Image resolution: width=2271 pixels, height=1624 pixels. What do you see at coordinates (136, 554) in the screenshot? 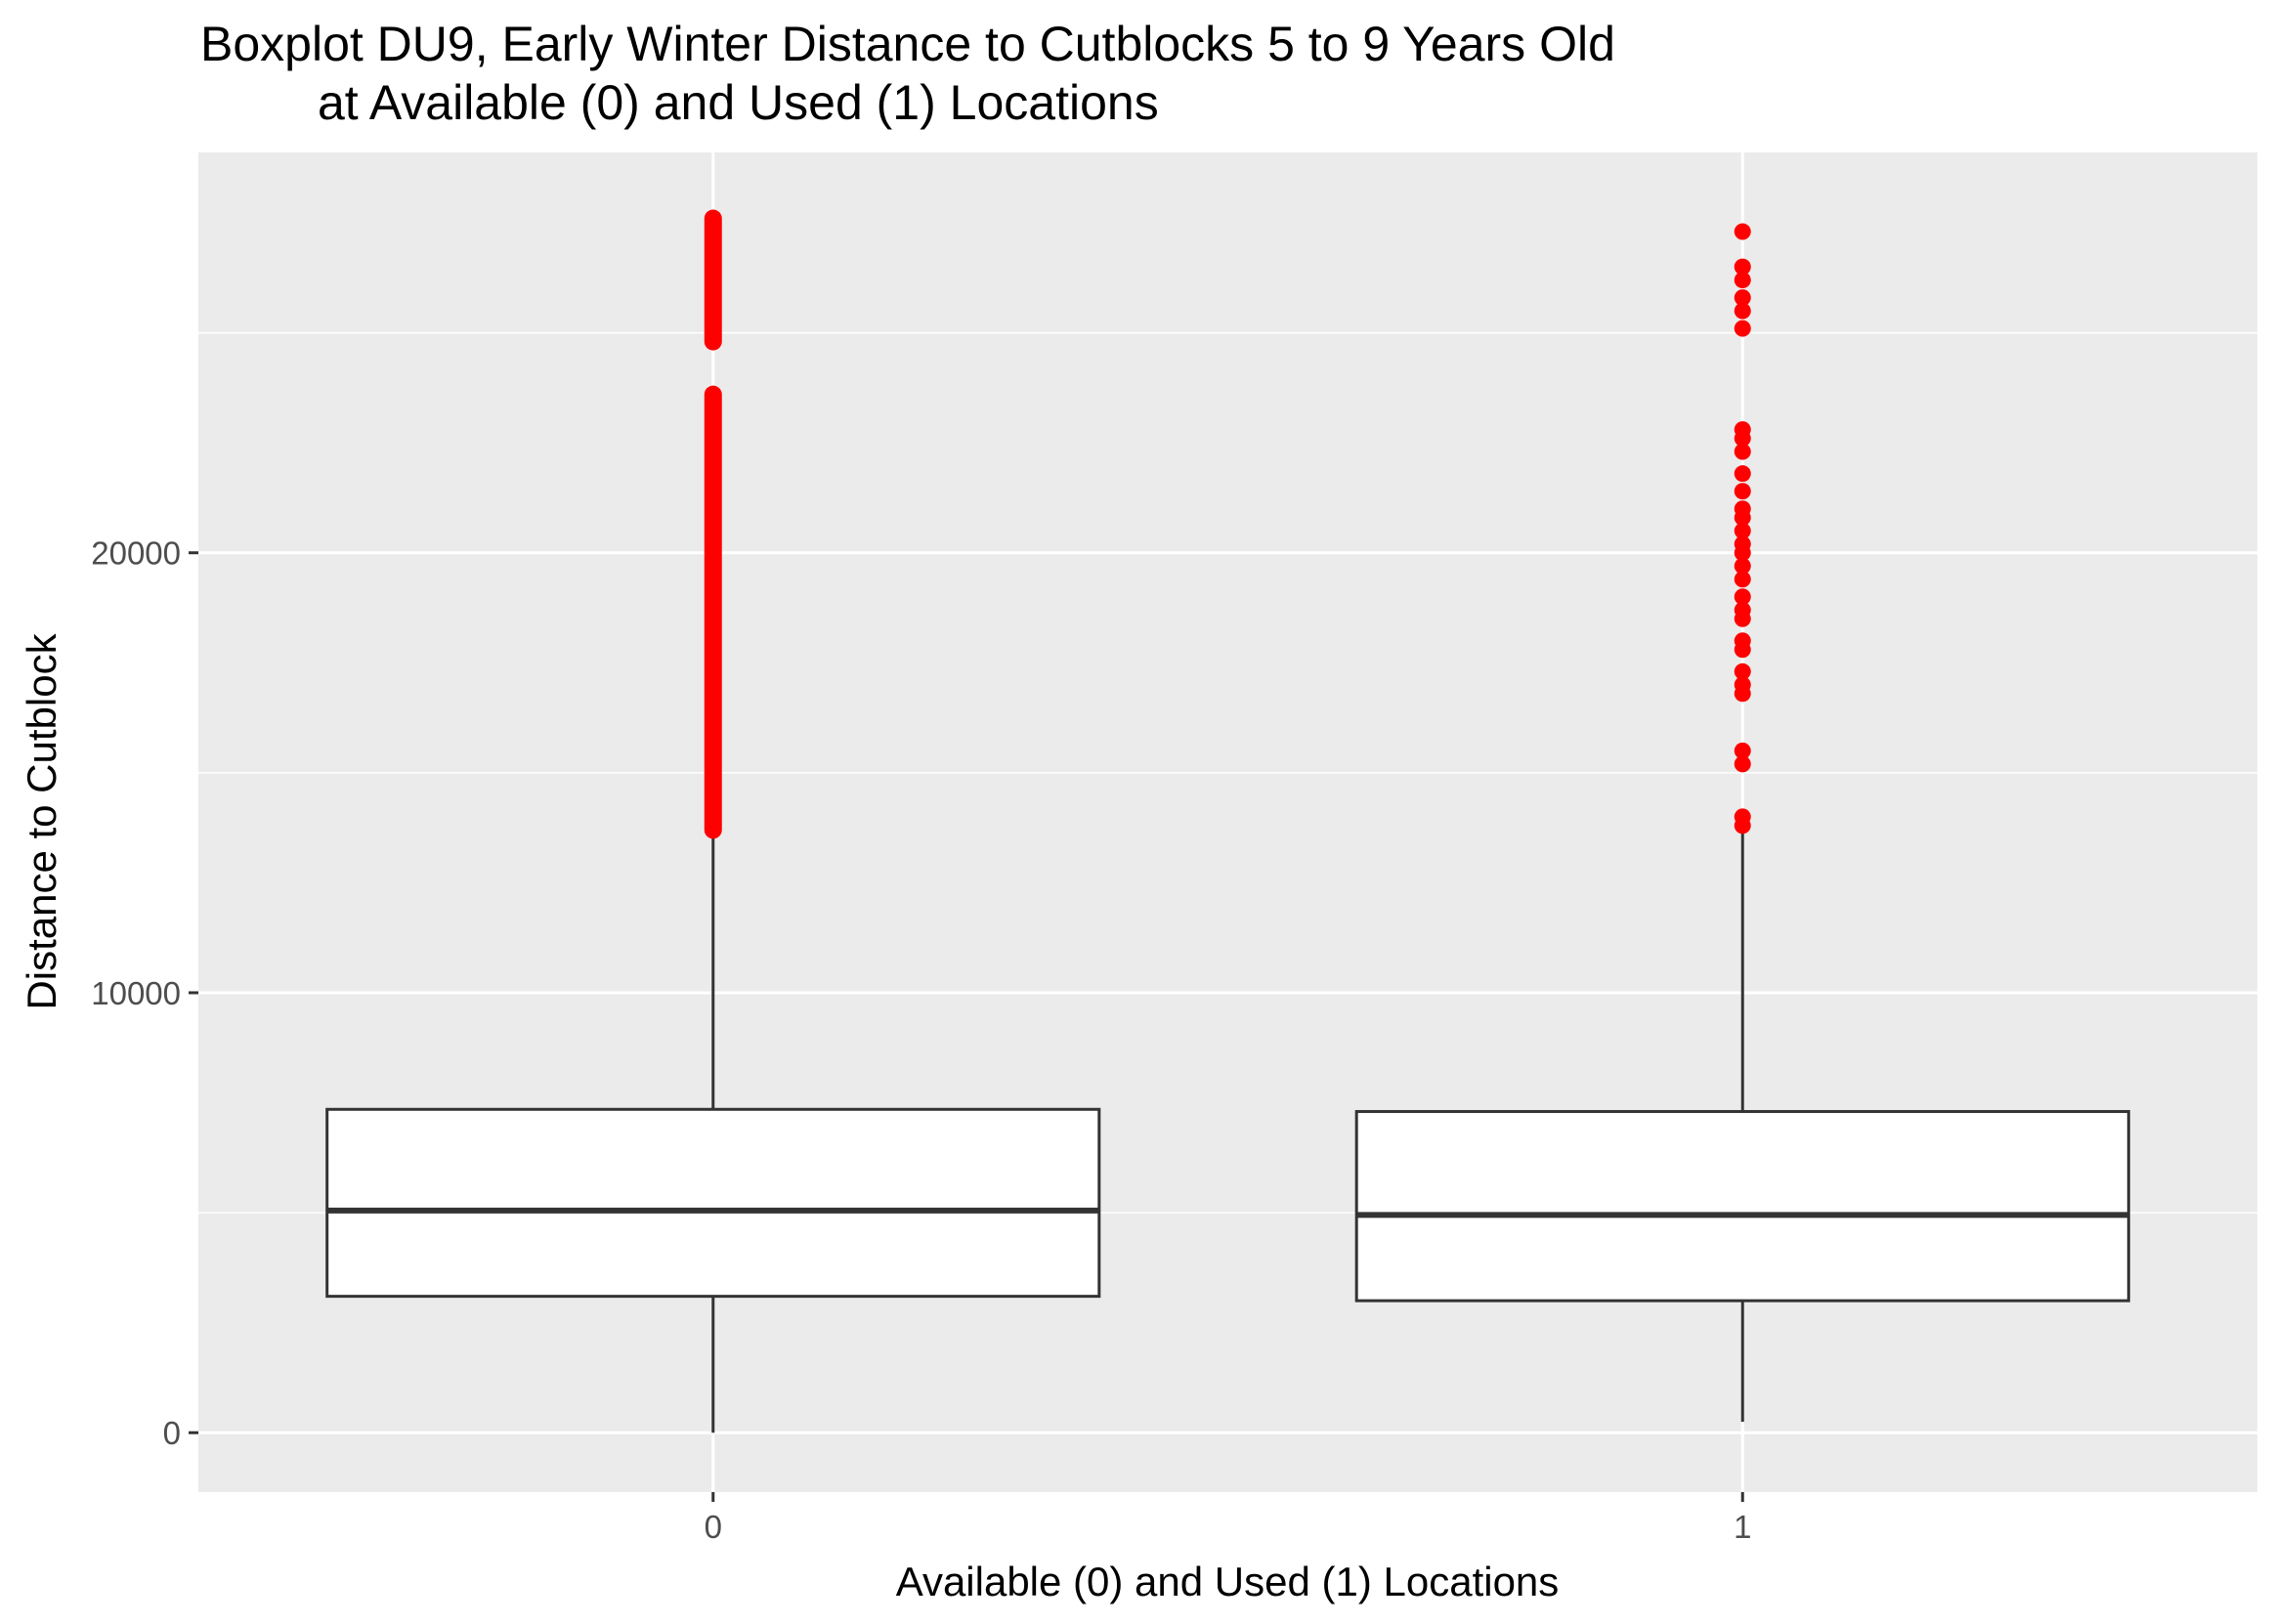
I see `y-tick-label: 20000` at bounding box center [136, 554].